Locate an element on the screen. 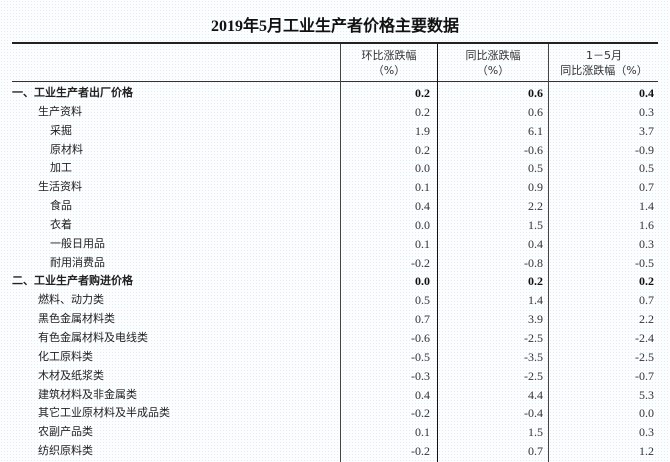  value-yoy: 6.1 is located at coordinates (535, 130).